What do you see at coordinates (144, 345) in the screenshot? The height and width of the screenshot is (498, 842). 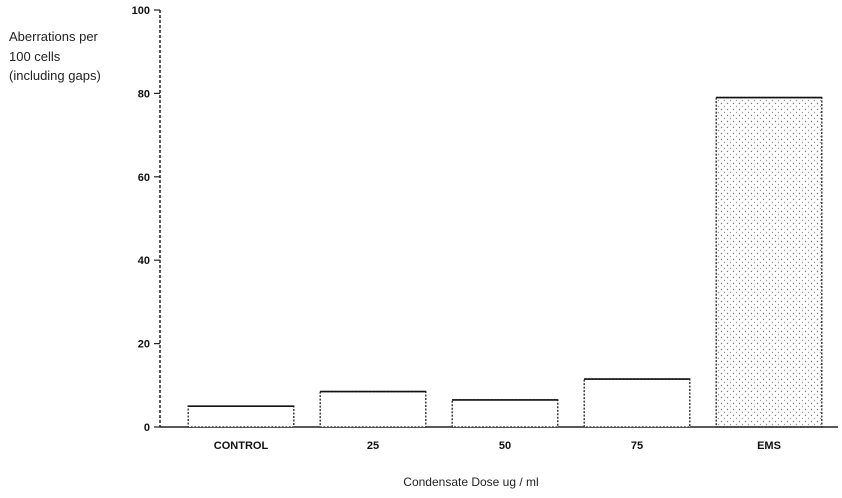 I see `y-tick-label: 20` at bounding box center [144, 345].